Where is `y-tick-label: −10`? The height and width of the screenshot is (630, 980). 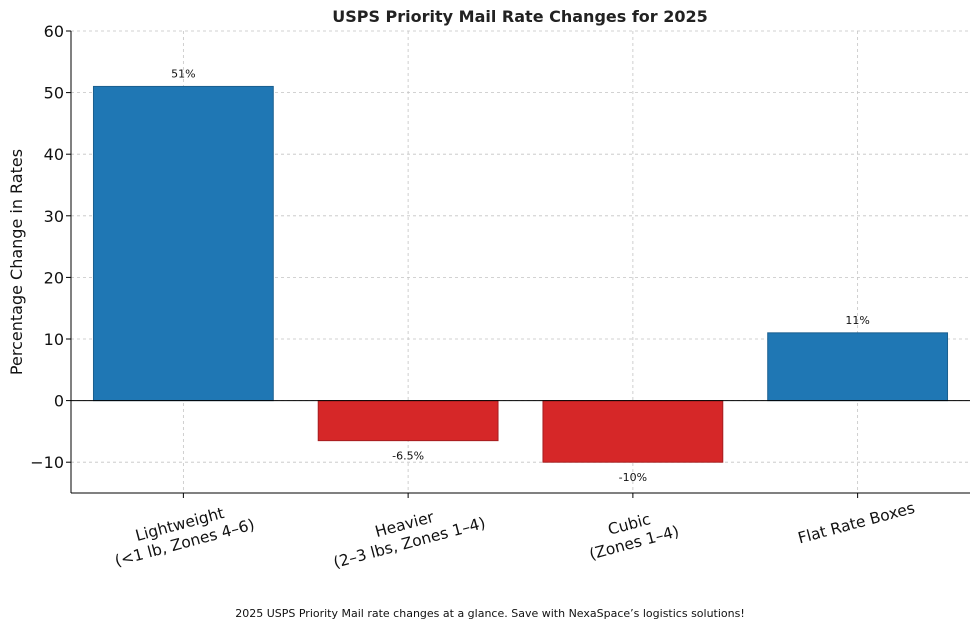 y-tick-label: −10 is located at coordinates (47, 462).